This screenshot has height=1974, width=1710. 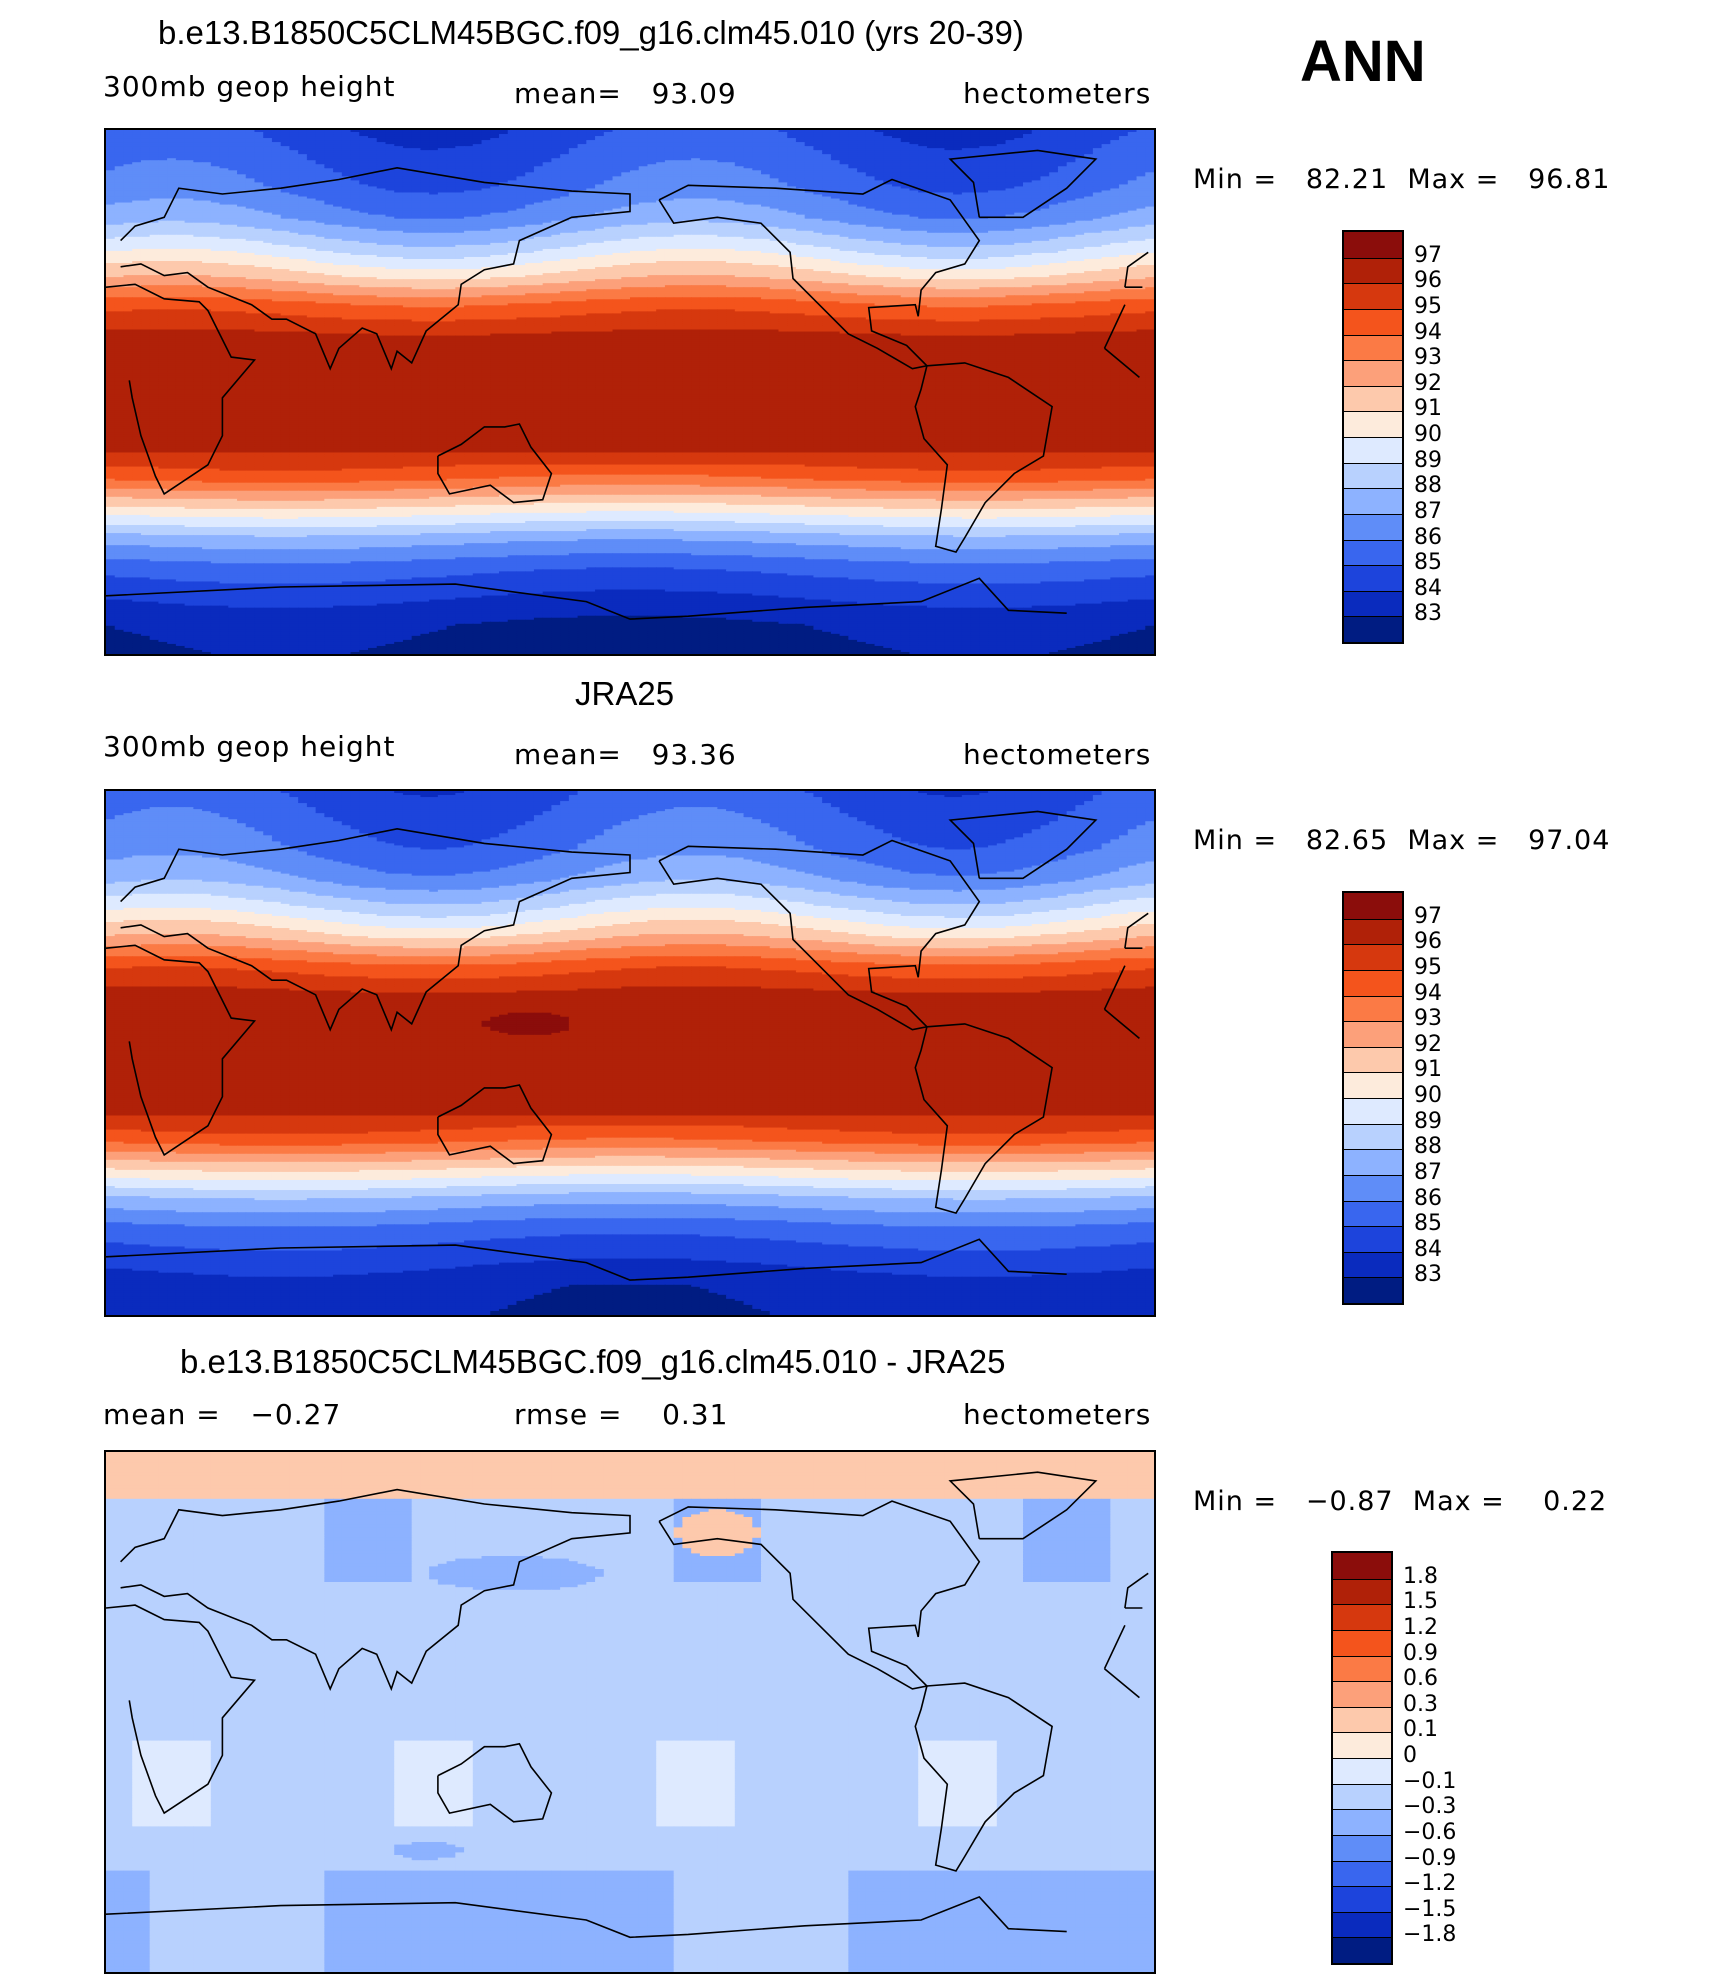 I want to click on season-label: ANN, so click(x=1363, y=61).